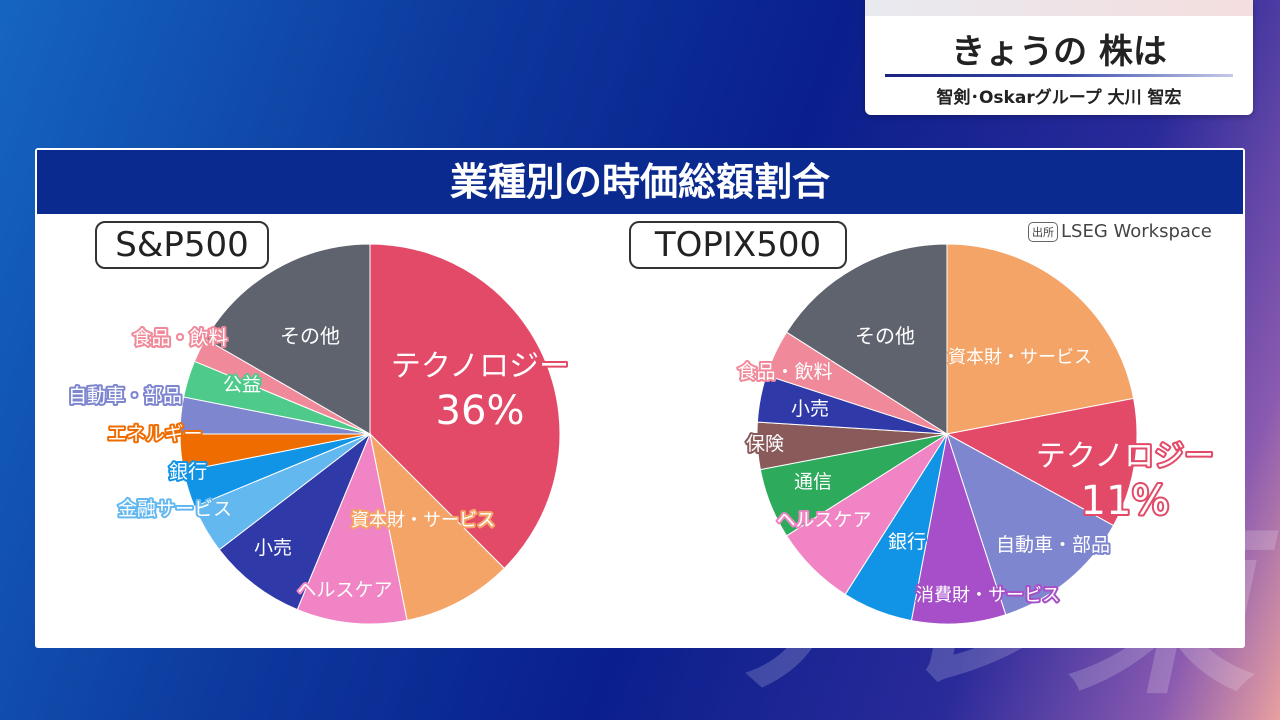 The image size is (1280, 720). Describe the element at coordinates (738, 245) in the screenshot. I see `chart-title-topix500: TOPIX500` at that location.